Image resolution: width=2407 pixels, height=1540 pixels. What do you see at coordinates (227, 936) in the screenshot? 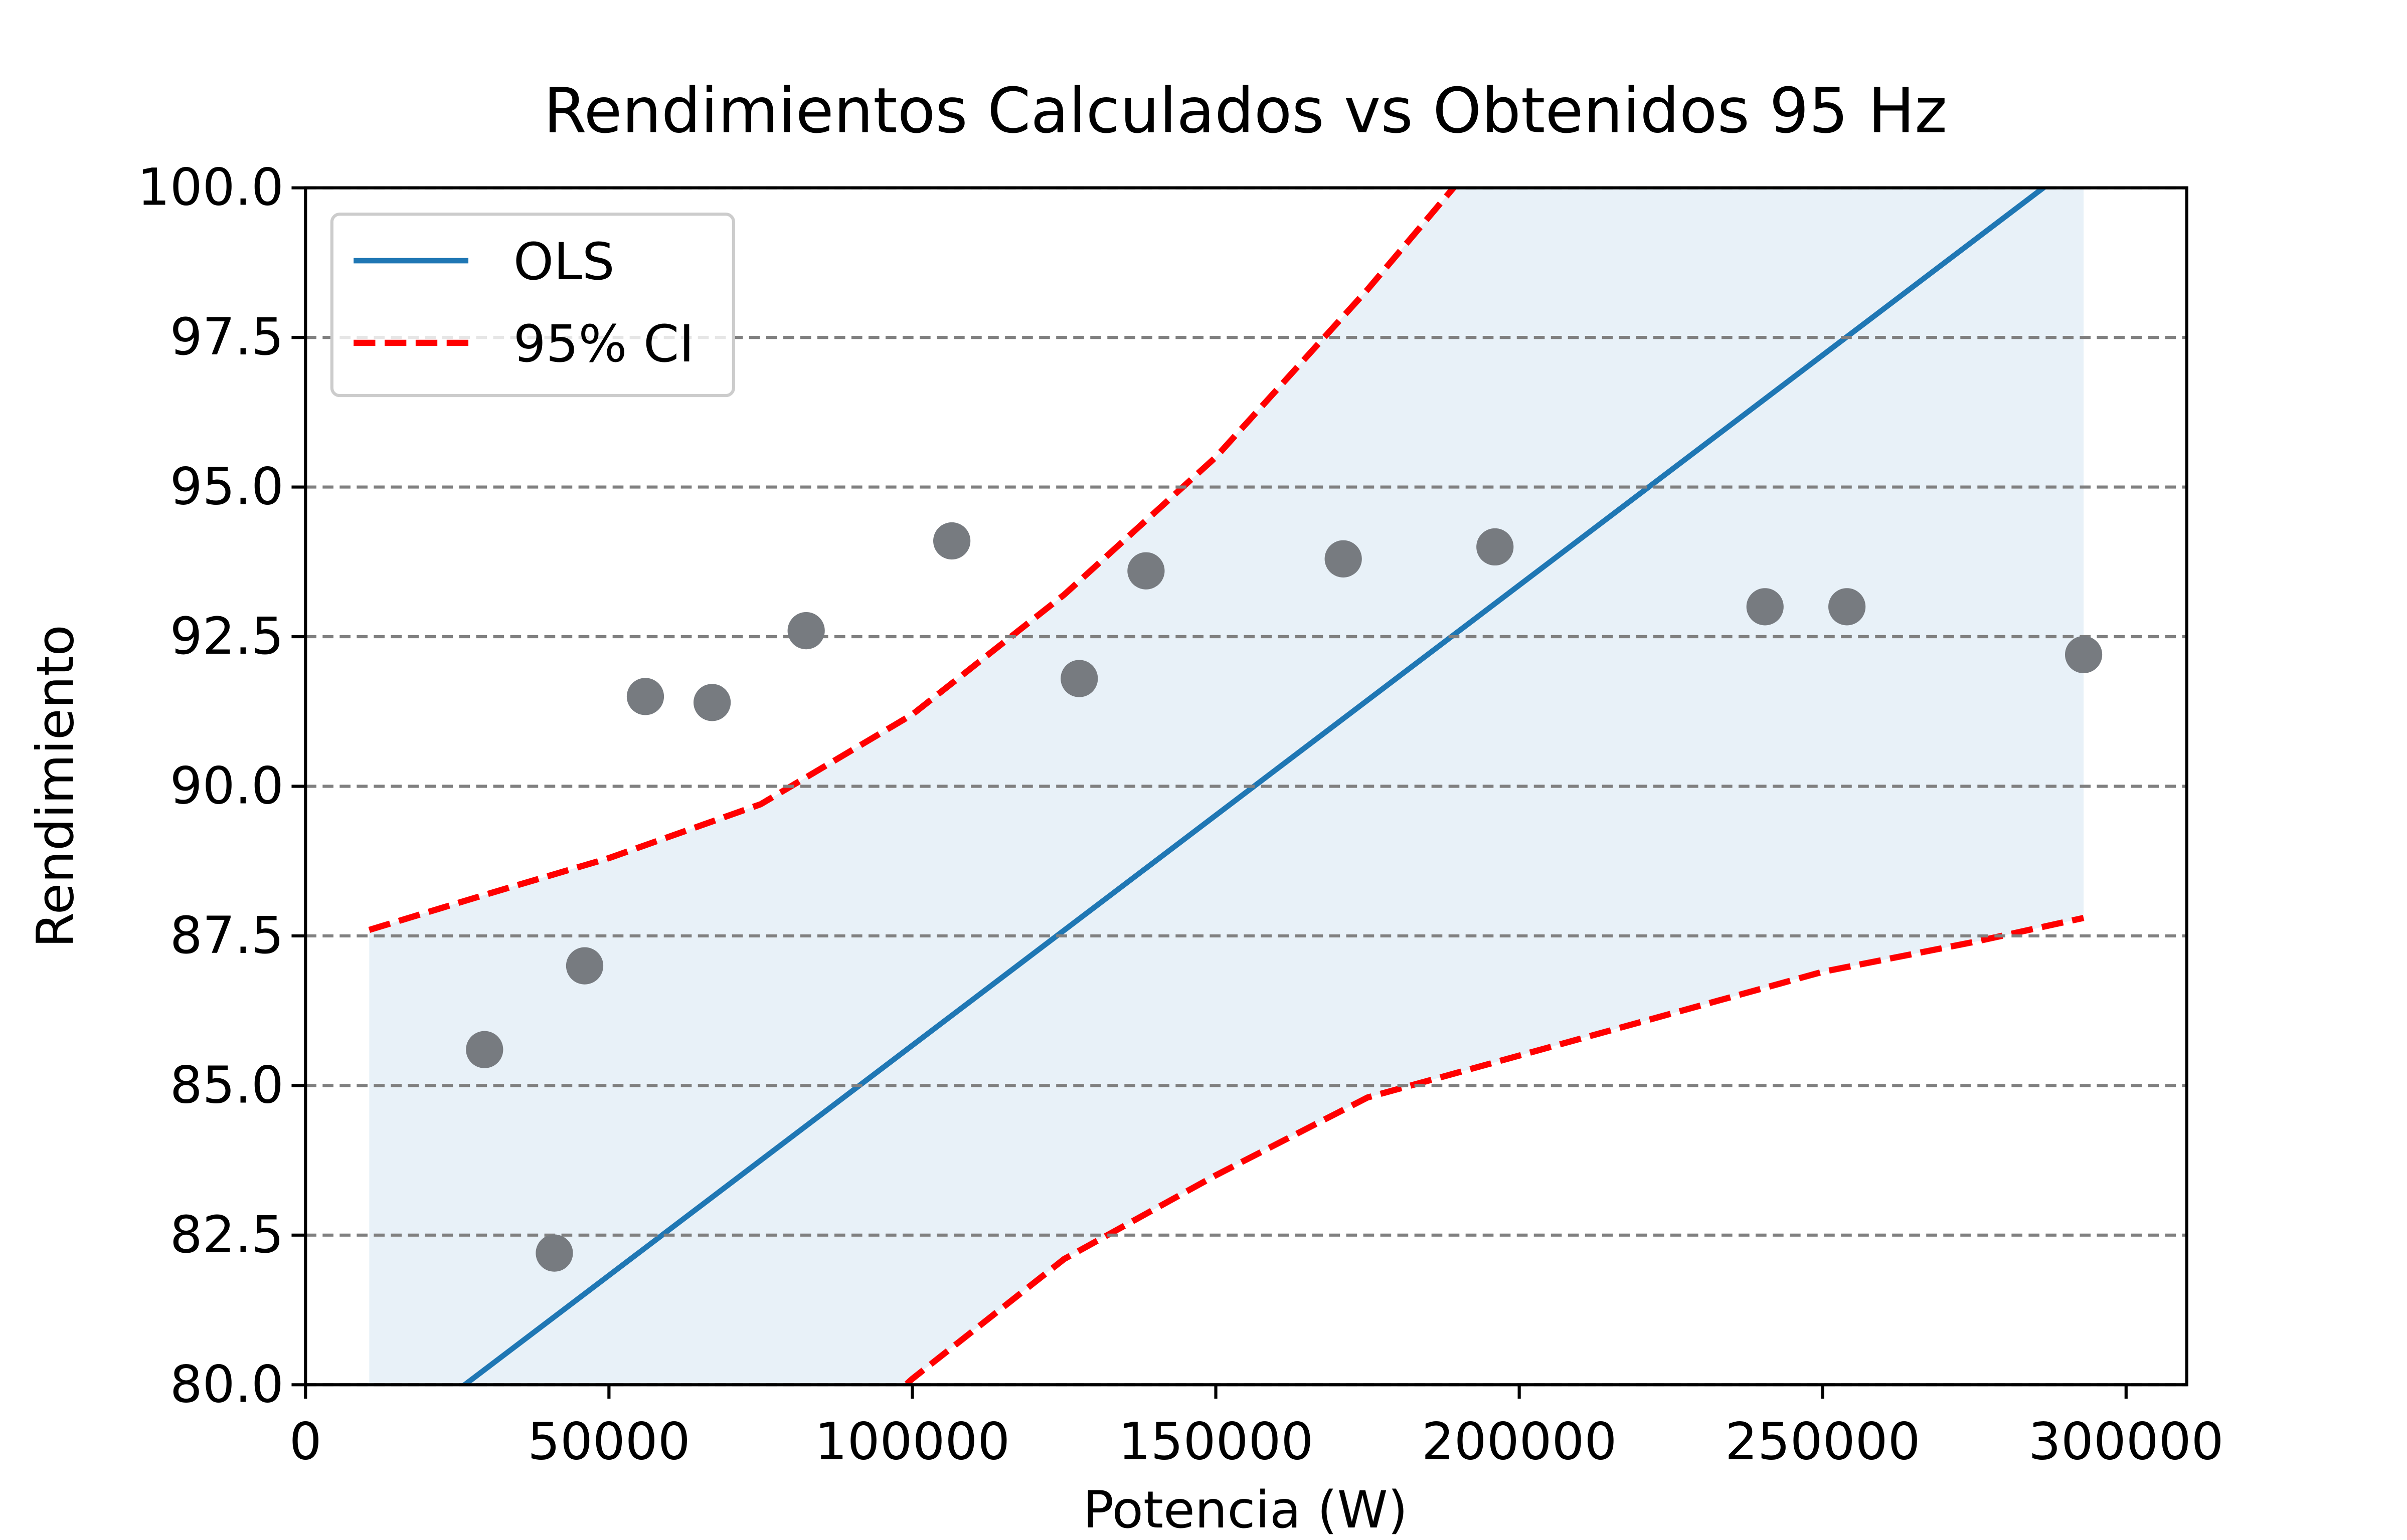
I see `y-tick-label: 87.5` at bounding box center [227, 936].